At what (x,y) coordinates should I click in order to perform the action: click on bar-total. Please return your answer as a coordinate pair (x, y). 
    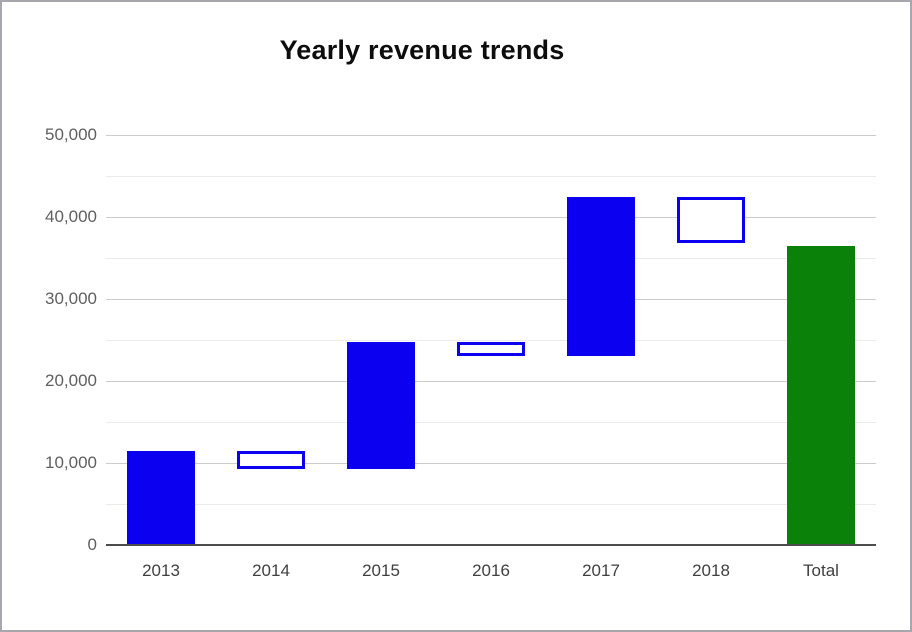
    Looking at the image, I should click on (821, 395).